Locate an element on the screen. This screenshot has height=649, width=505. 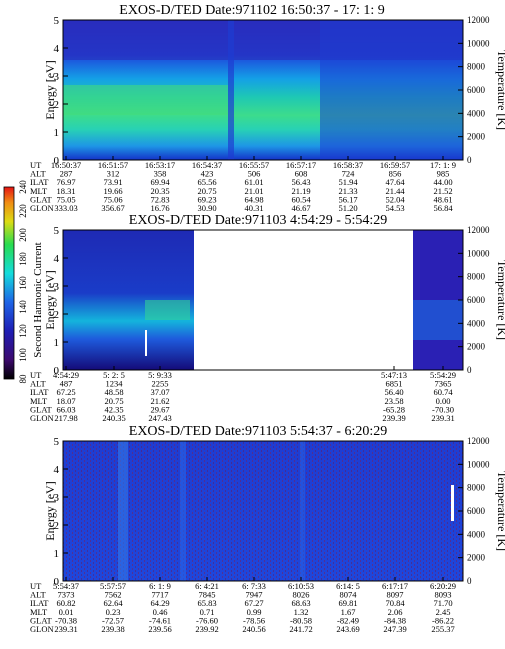
table-row-label: ALT is located at coordinates (38, 595).